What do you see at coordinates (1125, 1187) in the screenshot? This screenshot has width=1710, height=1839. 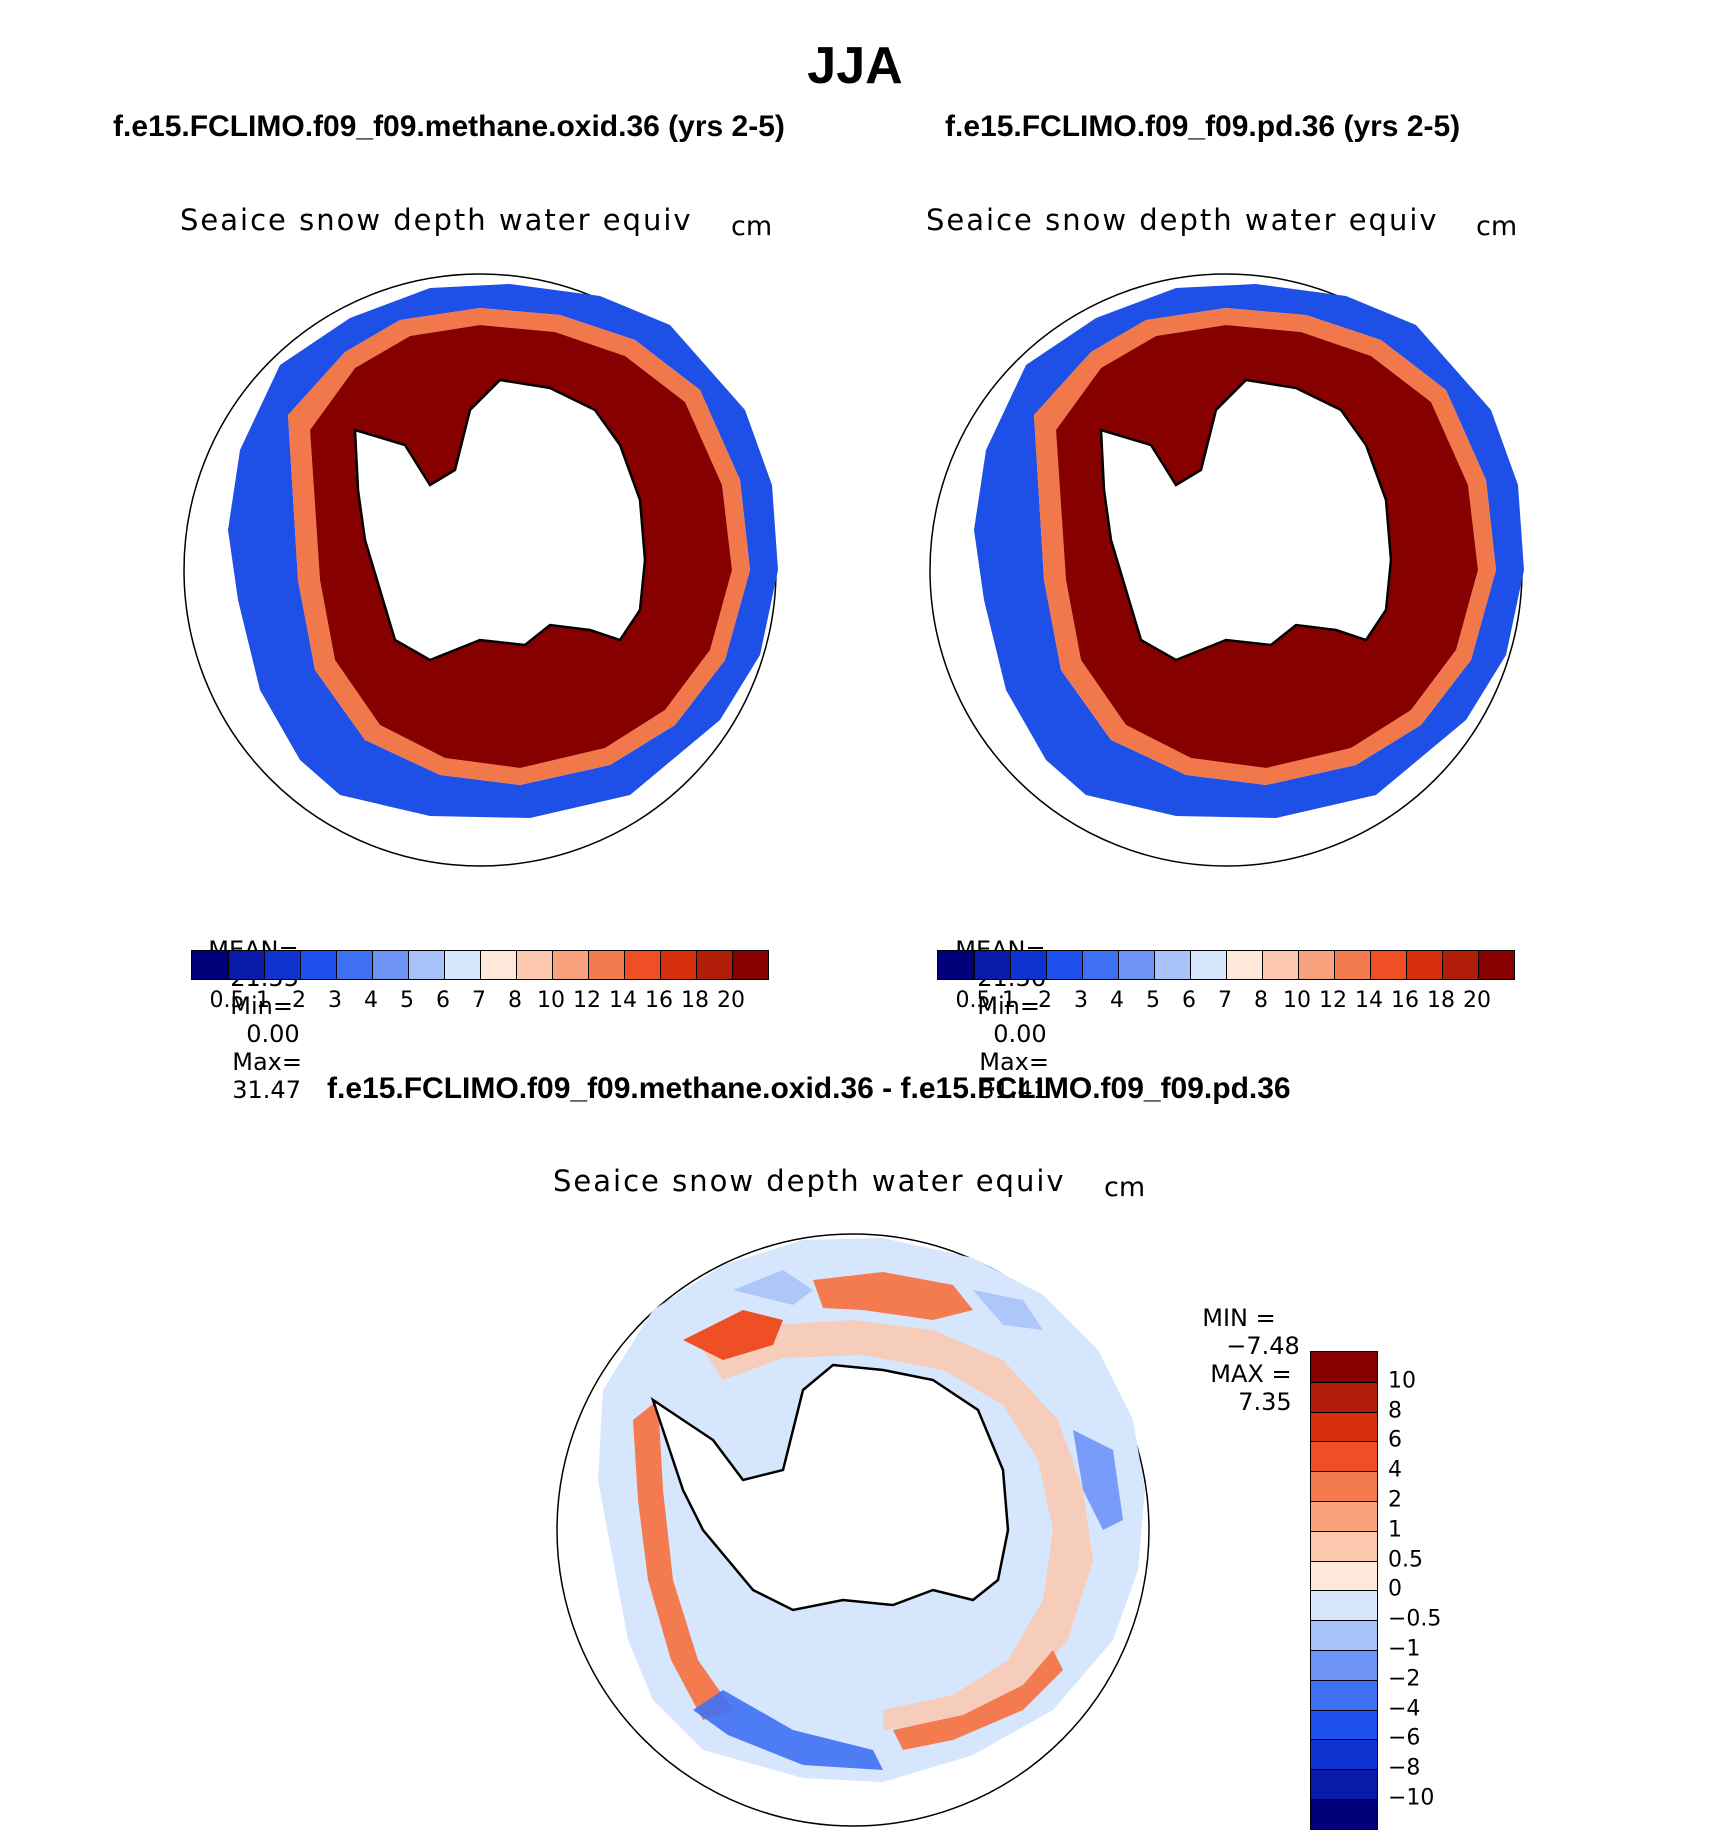 I see `difference-units: cm` at bounding box center [1125, 1187].